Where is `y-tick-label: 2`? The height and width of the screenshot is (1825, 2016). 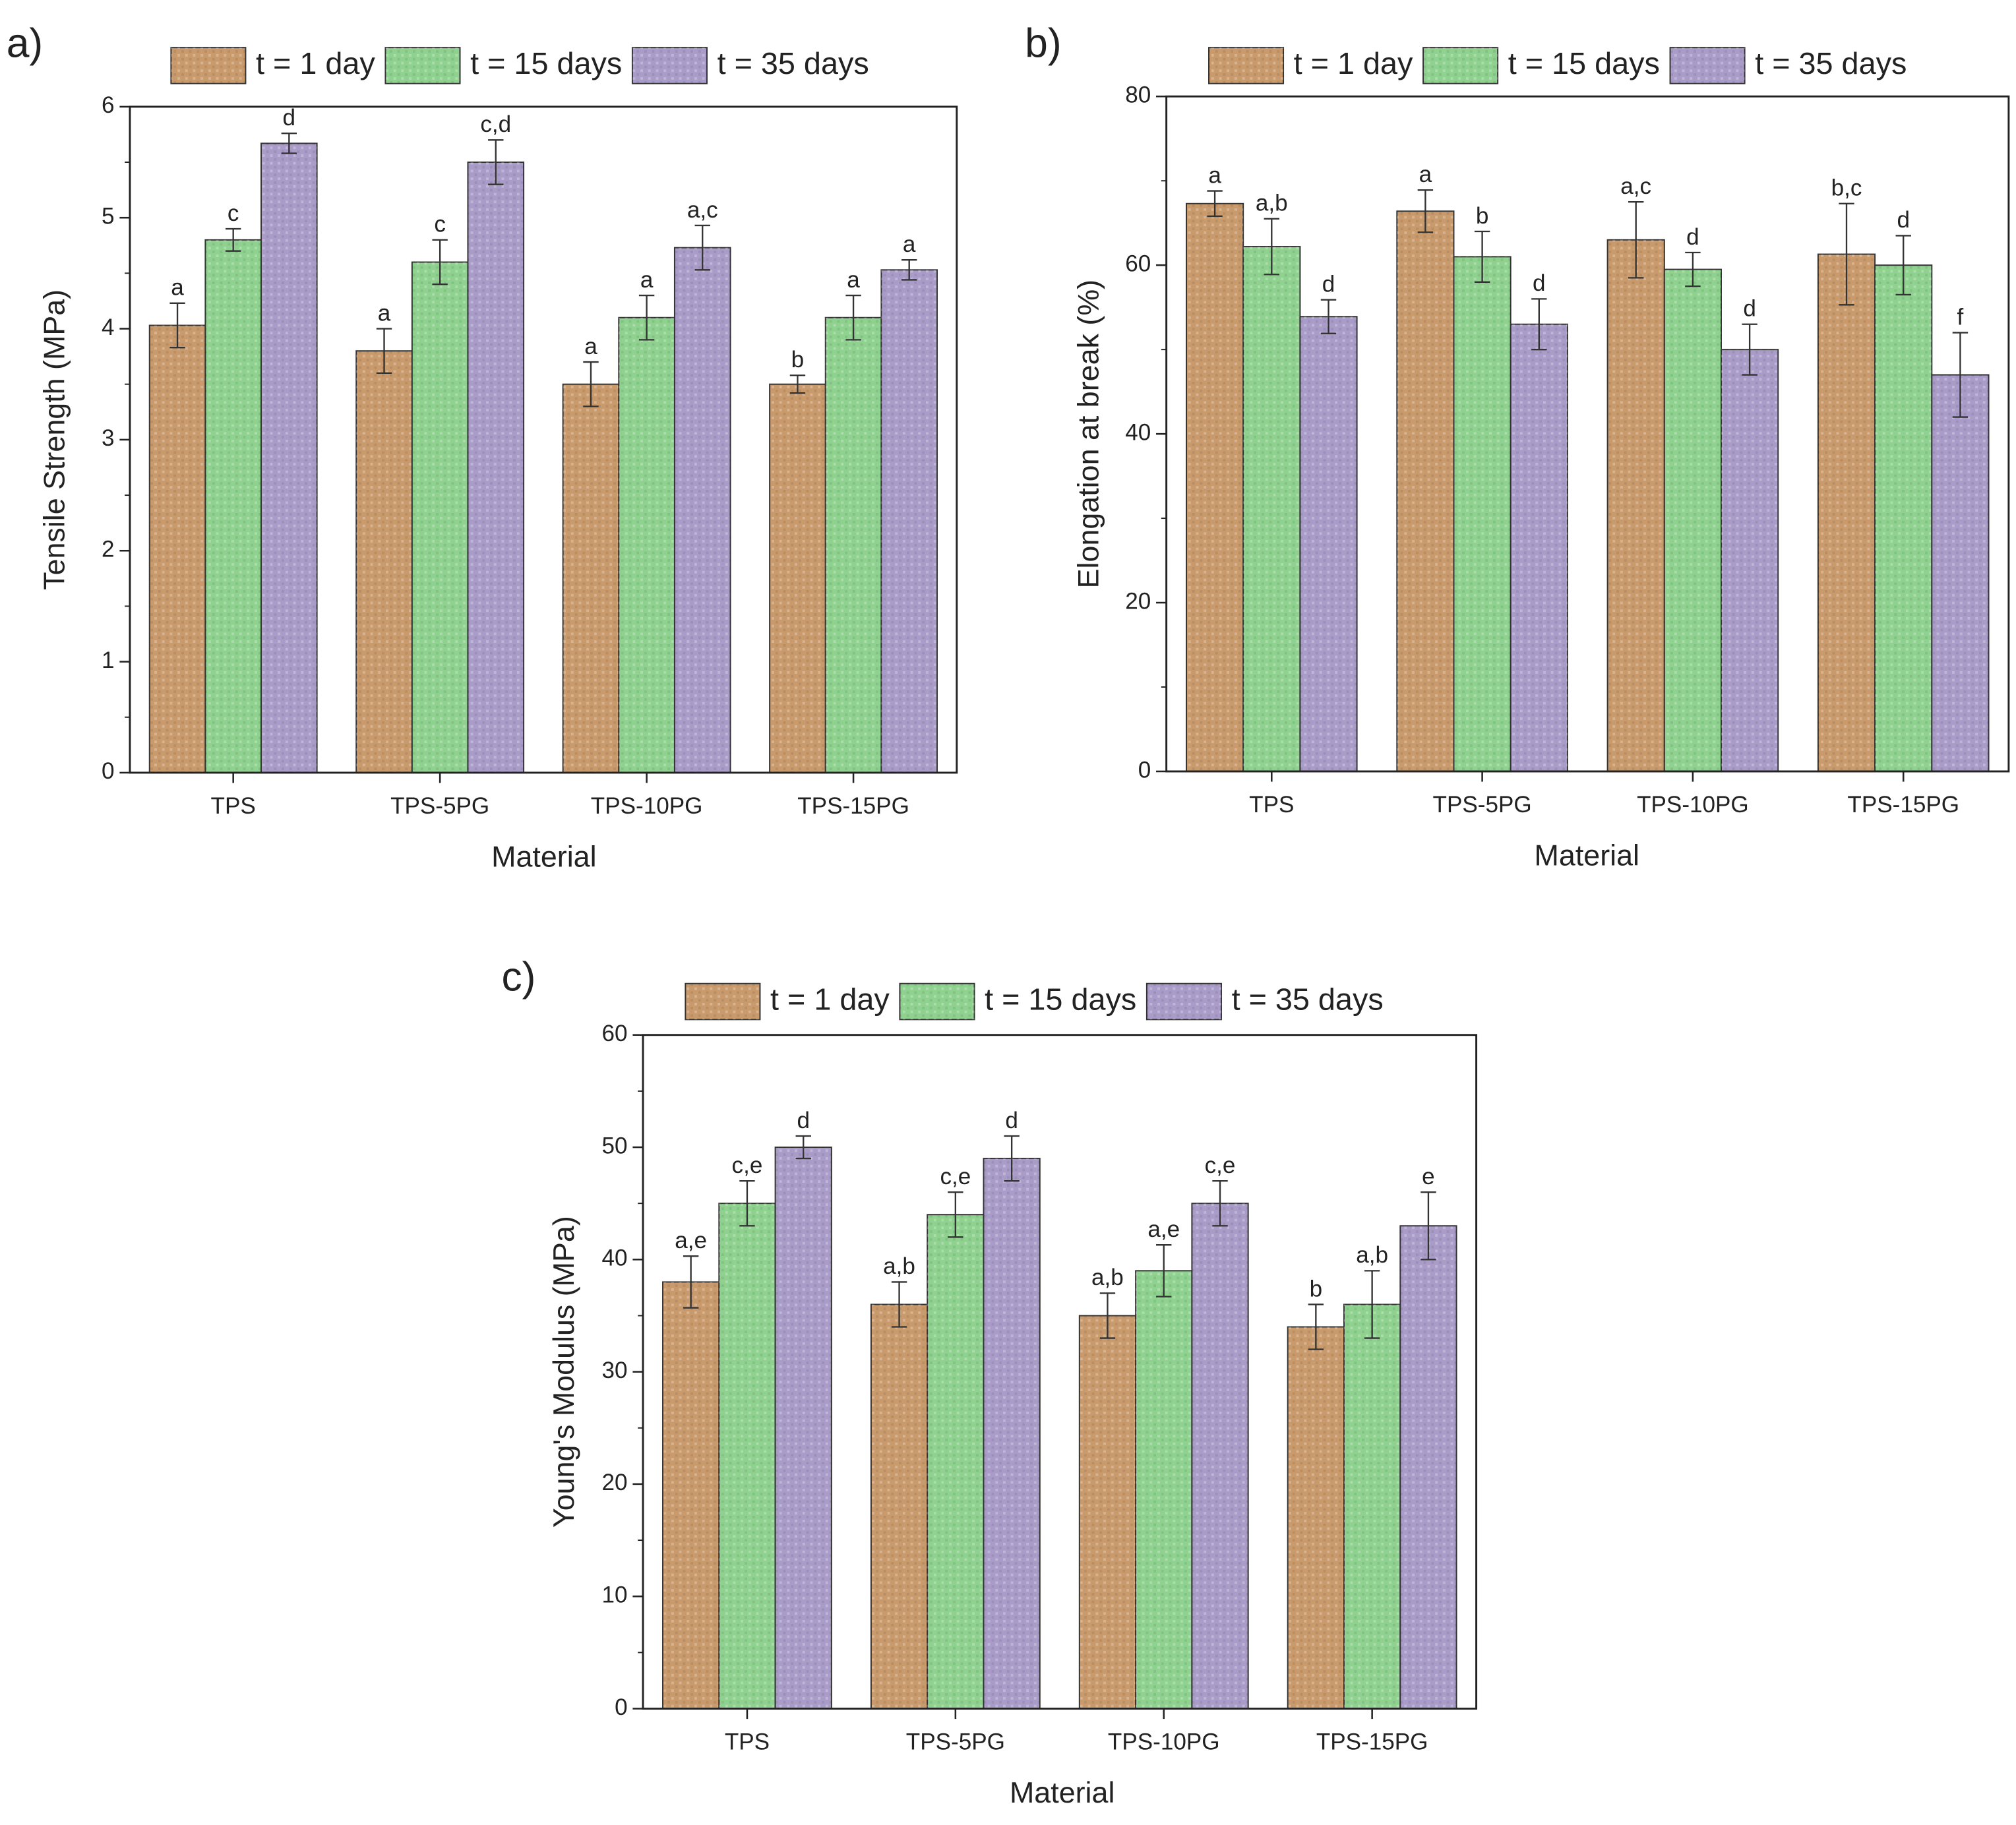 y-tick-label: 2 is located at coordinates (109, 549).